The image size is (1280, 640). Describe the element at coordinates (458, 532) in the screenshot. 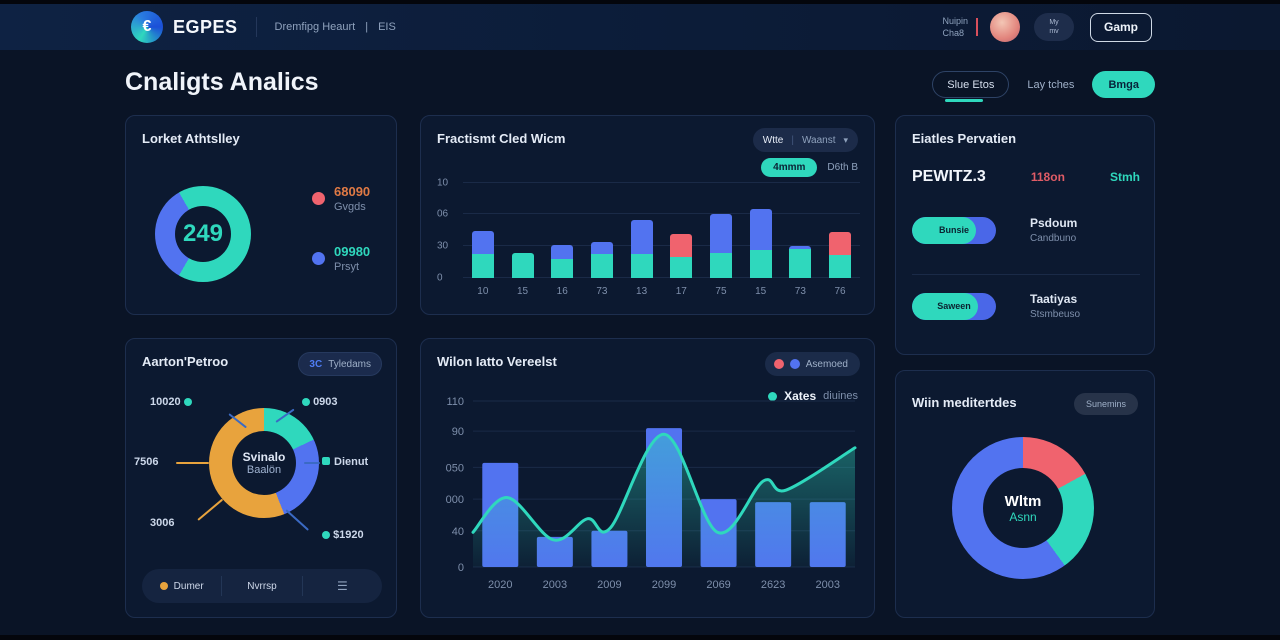

I see `y-tick-label: 40` at that location.